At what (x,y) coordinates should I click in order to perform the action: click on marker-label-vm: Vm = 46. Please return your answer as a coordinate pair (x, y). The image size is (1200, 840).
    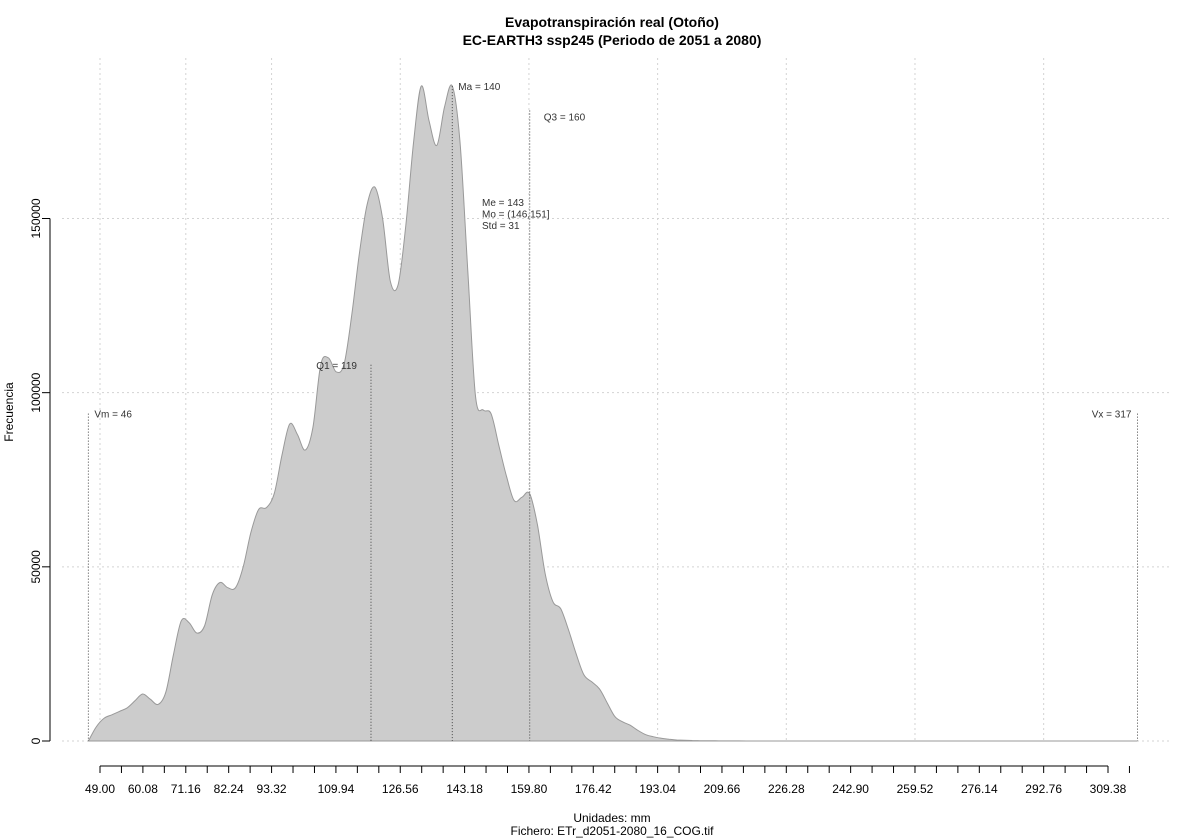
    Looking at the image, I should click on (113, 415).